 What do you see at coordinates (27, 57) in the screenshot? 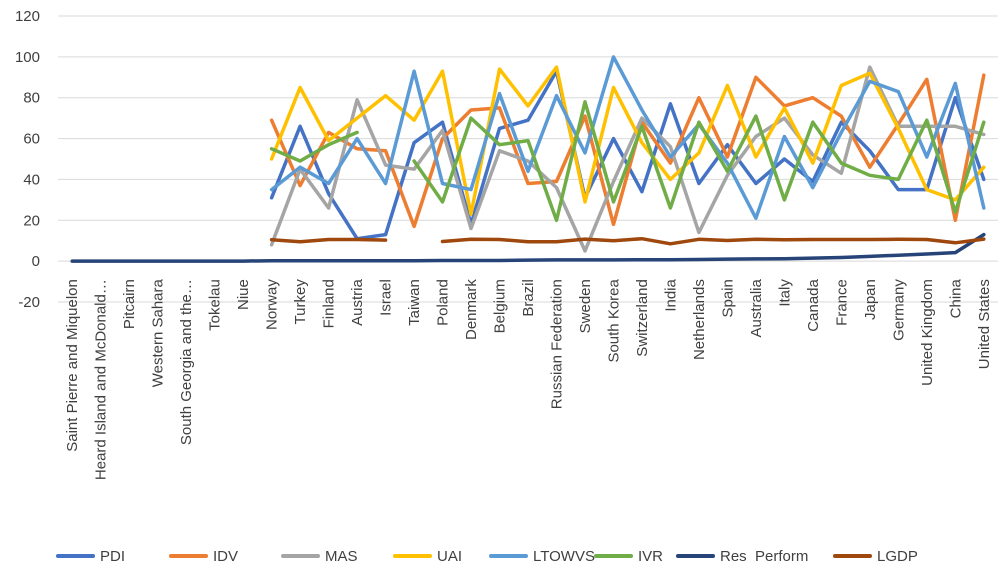
I see `y-tick-label: 100` at bounding box center [27, 57].